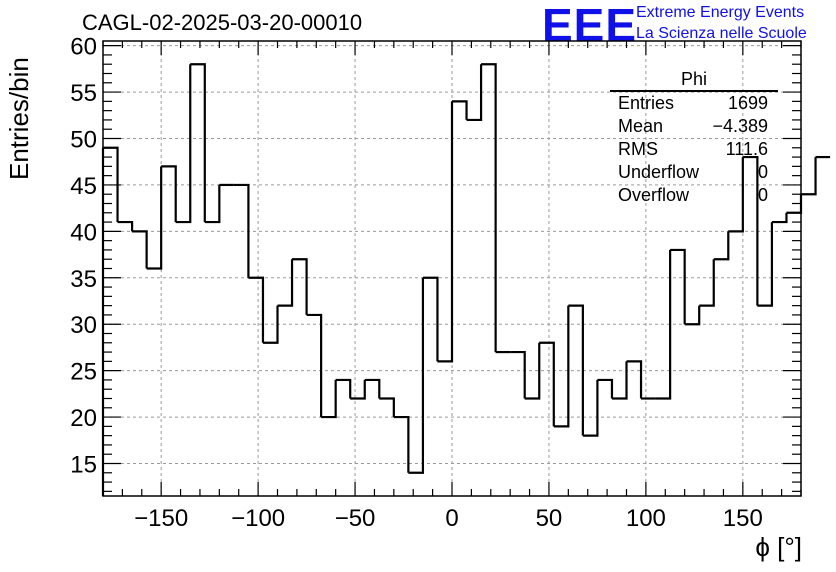 The image size is (836, 572). What do you see at coordinates (778, 547) in the screenshot?
I see `x-axis-label: ϕ [°]` at bounding box center [778, 547].